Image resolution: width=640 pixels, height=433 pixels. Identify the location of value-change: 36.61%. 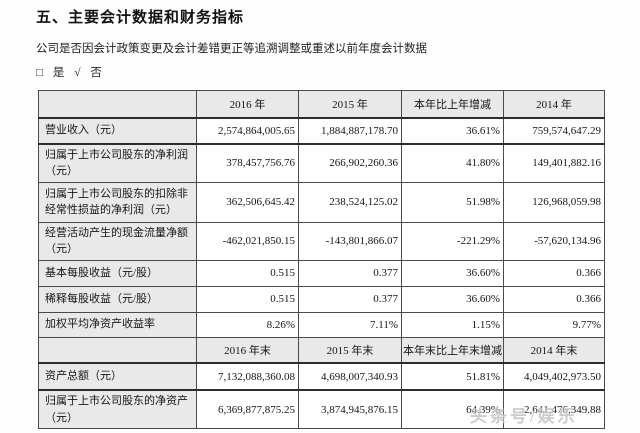
(452, 131).